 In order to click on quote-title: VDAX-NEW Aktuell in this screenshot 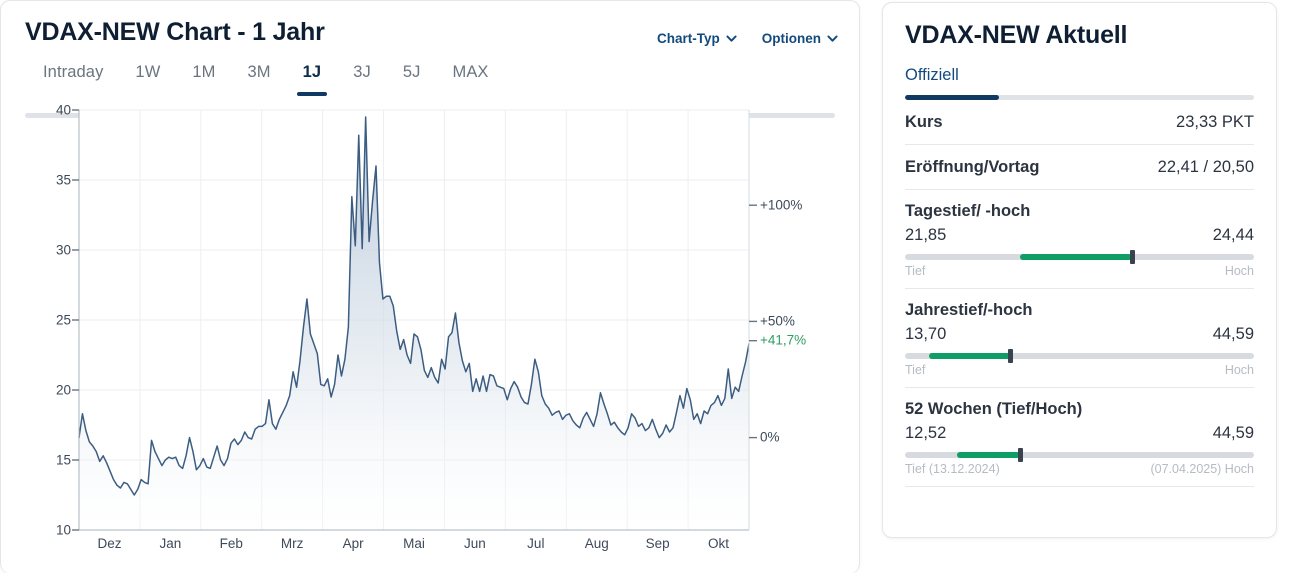, I will do `click(1016, 35)`.